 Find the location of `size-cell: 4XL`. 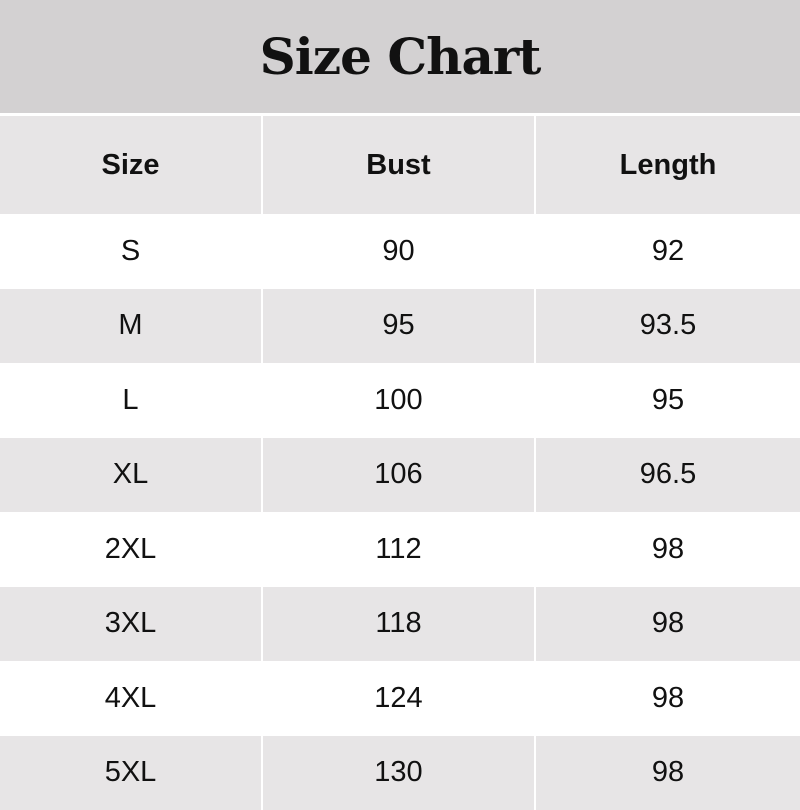

size-cell: 4XL is located at coordinates (131, 698).